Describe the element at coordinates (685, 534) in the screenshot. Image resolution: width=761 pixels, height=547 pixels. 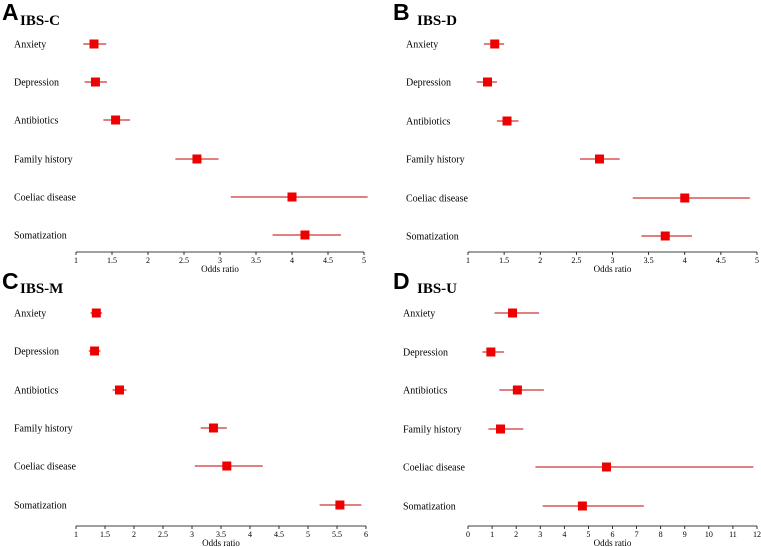
I see `x-tick-label: 9` at that location.